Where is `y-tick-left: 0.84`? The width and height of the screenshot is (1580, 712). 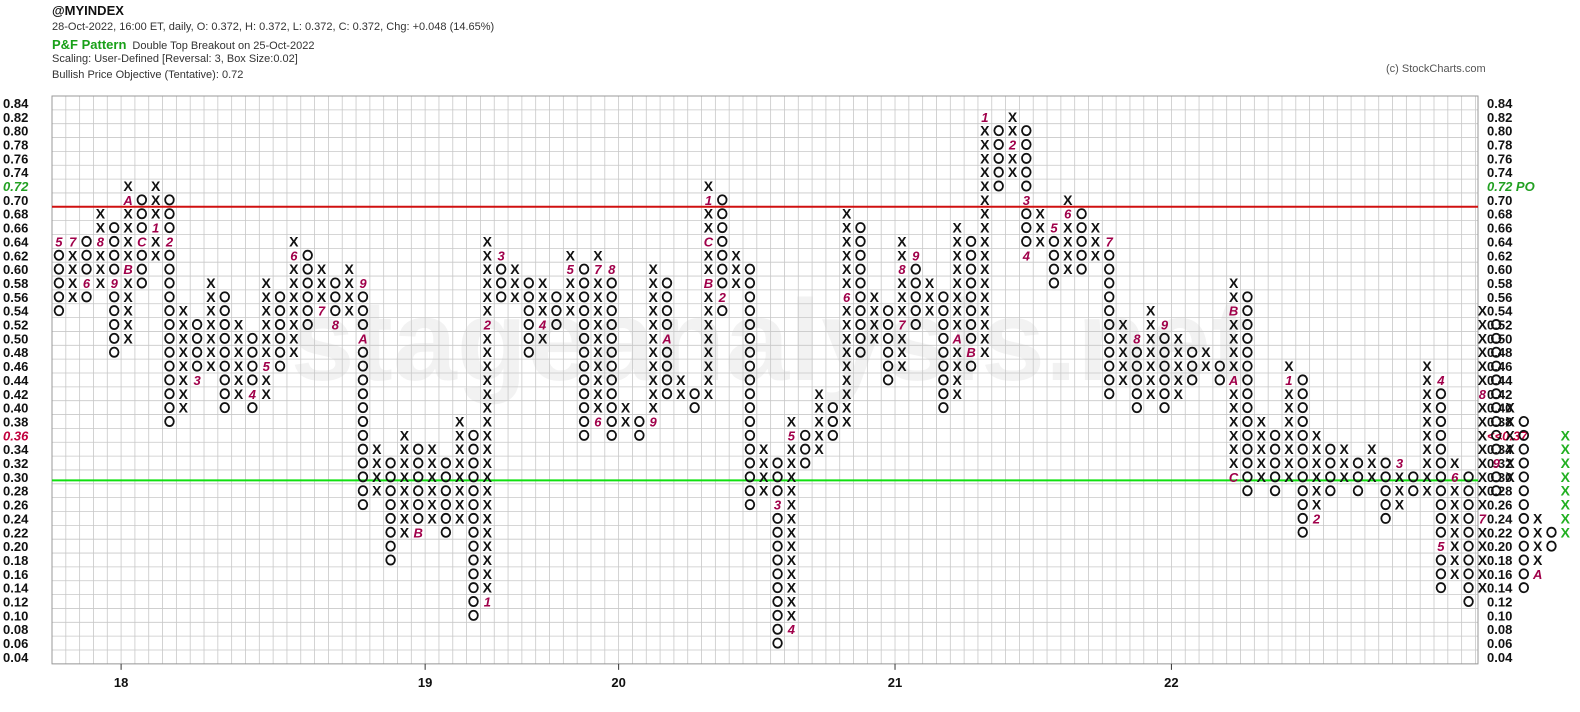
y-tick-left: 0.84 is located at coordinates (16, 103).